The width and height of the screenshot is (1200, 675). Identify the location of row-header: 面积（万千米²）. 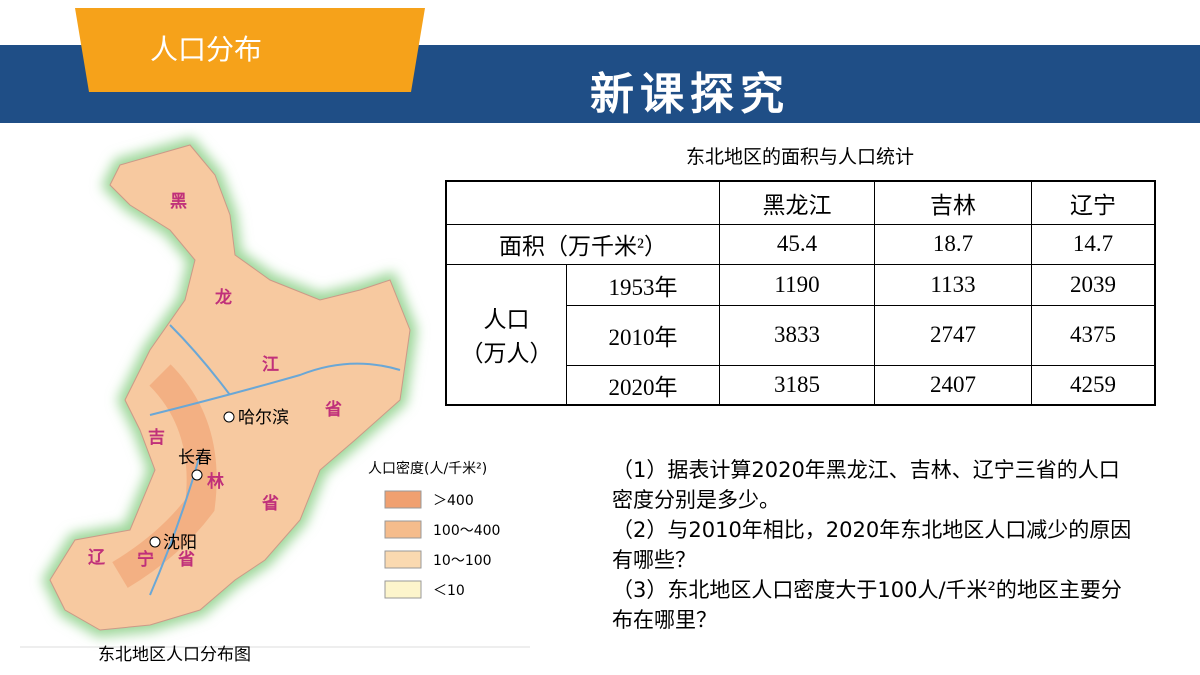
(582, 244).